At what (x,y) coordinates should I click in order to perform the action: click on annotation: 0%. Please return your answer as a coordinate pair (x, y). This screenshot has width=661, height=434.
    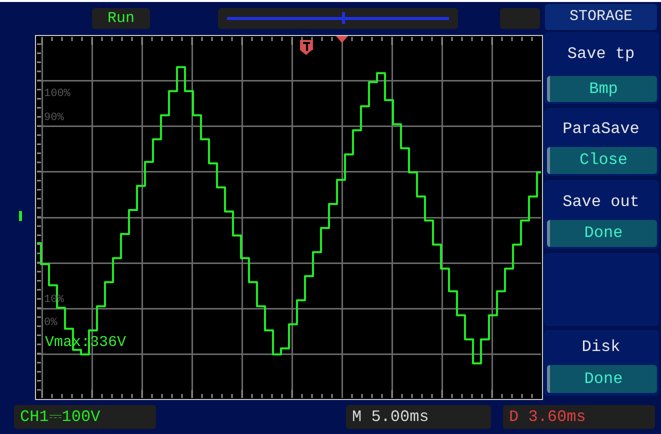
    Looking at the image, I should click on (51, 323).